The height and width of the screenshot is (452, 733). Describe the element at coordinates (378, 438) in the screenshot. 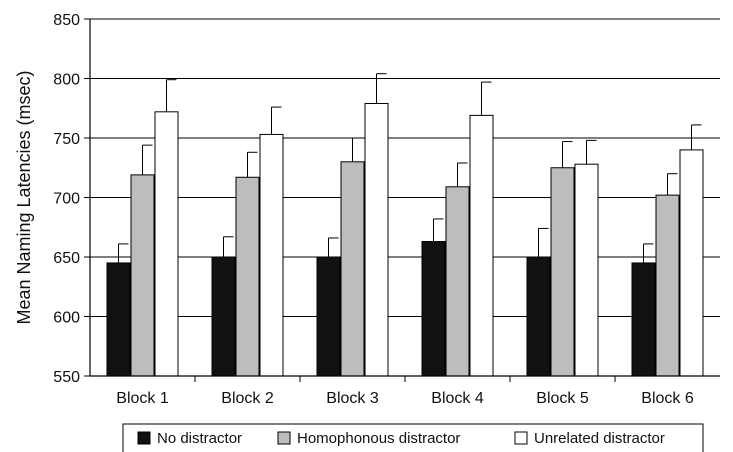

I see `legend-label: Homophonous distractor` at that location.